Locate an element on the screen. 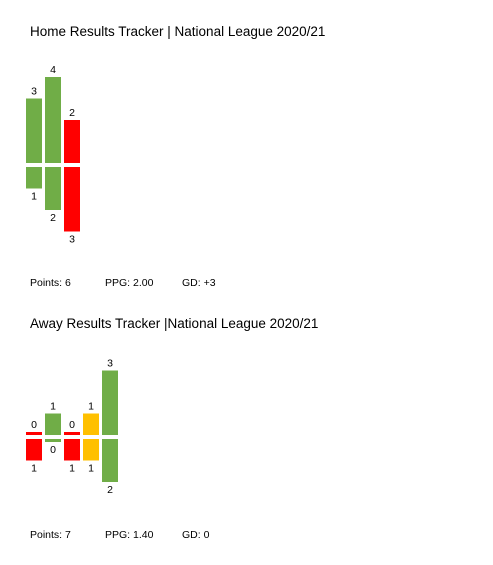 The width and height of the screenshot is (493, 565). away-results-chart: 0 1 1 0 0 1 1 1 3 2 is located at coordinates (72, 427).